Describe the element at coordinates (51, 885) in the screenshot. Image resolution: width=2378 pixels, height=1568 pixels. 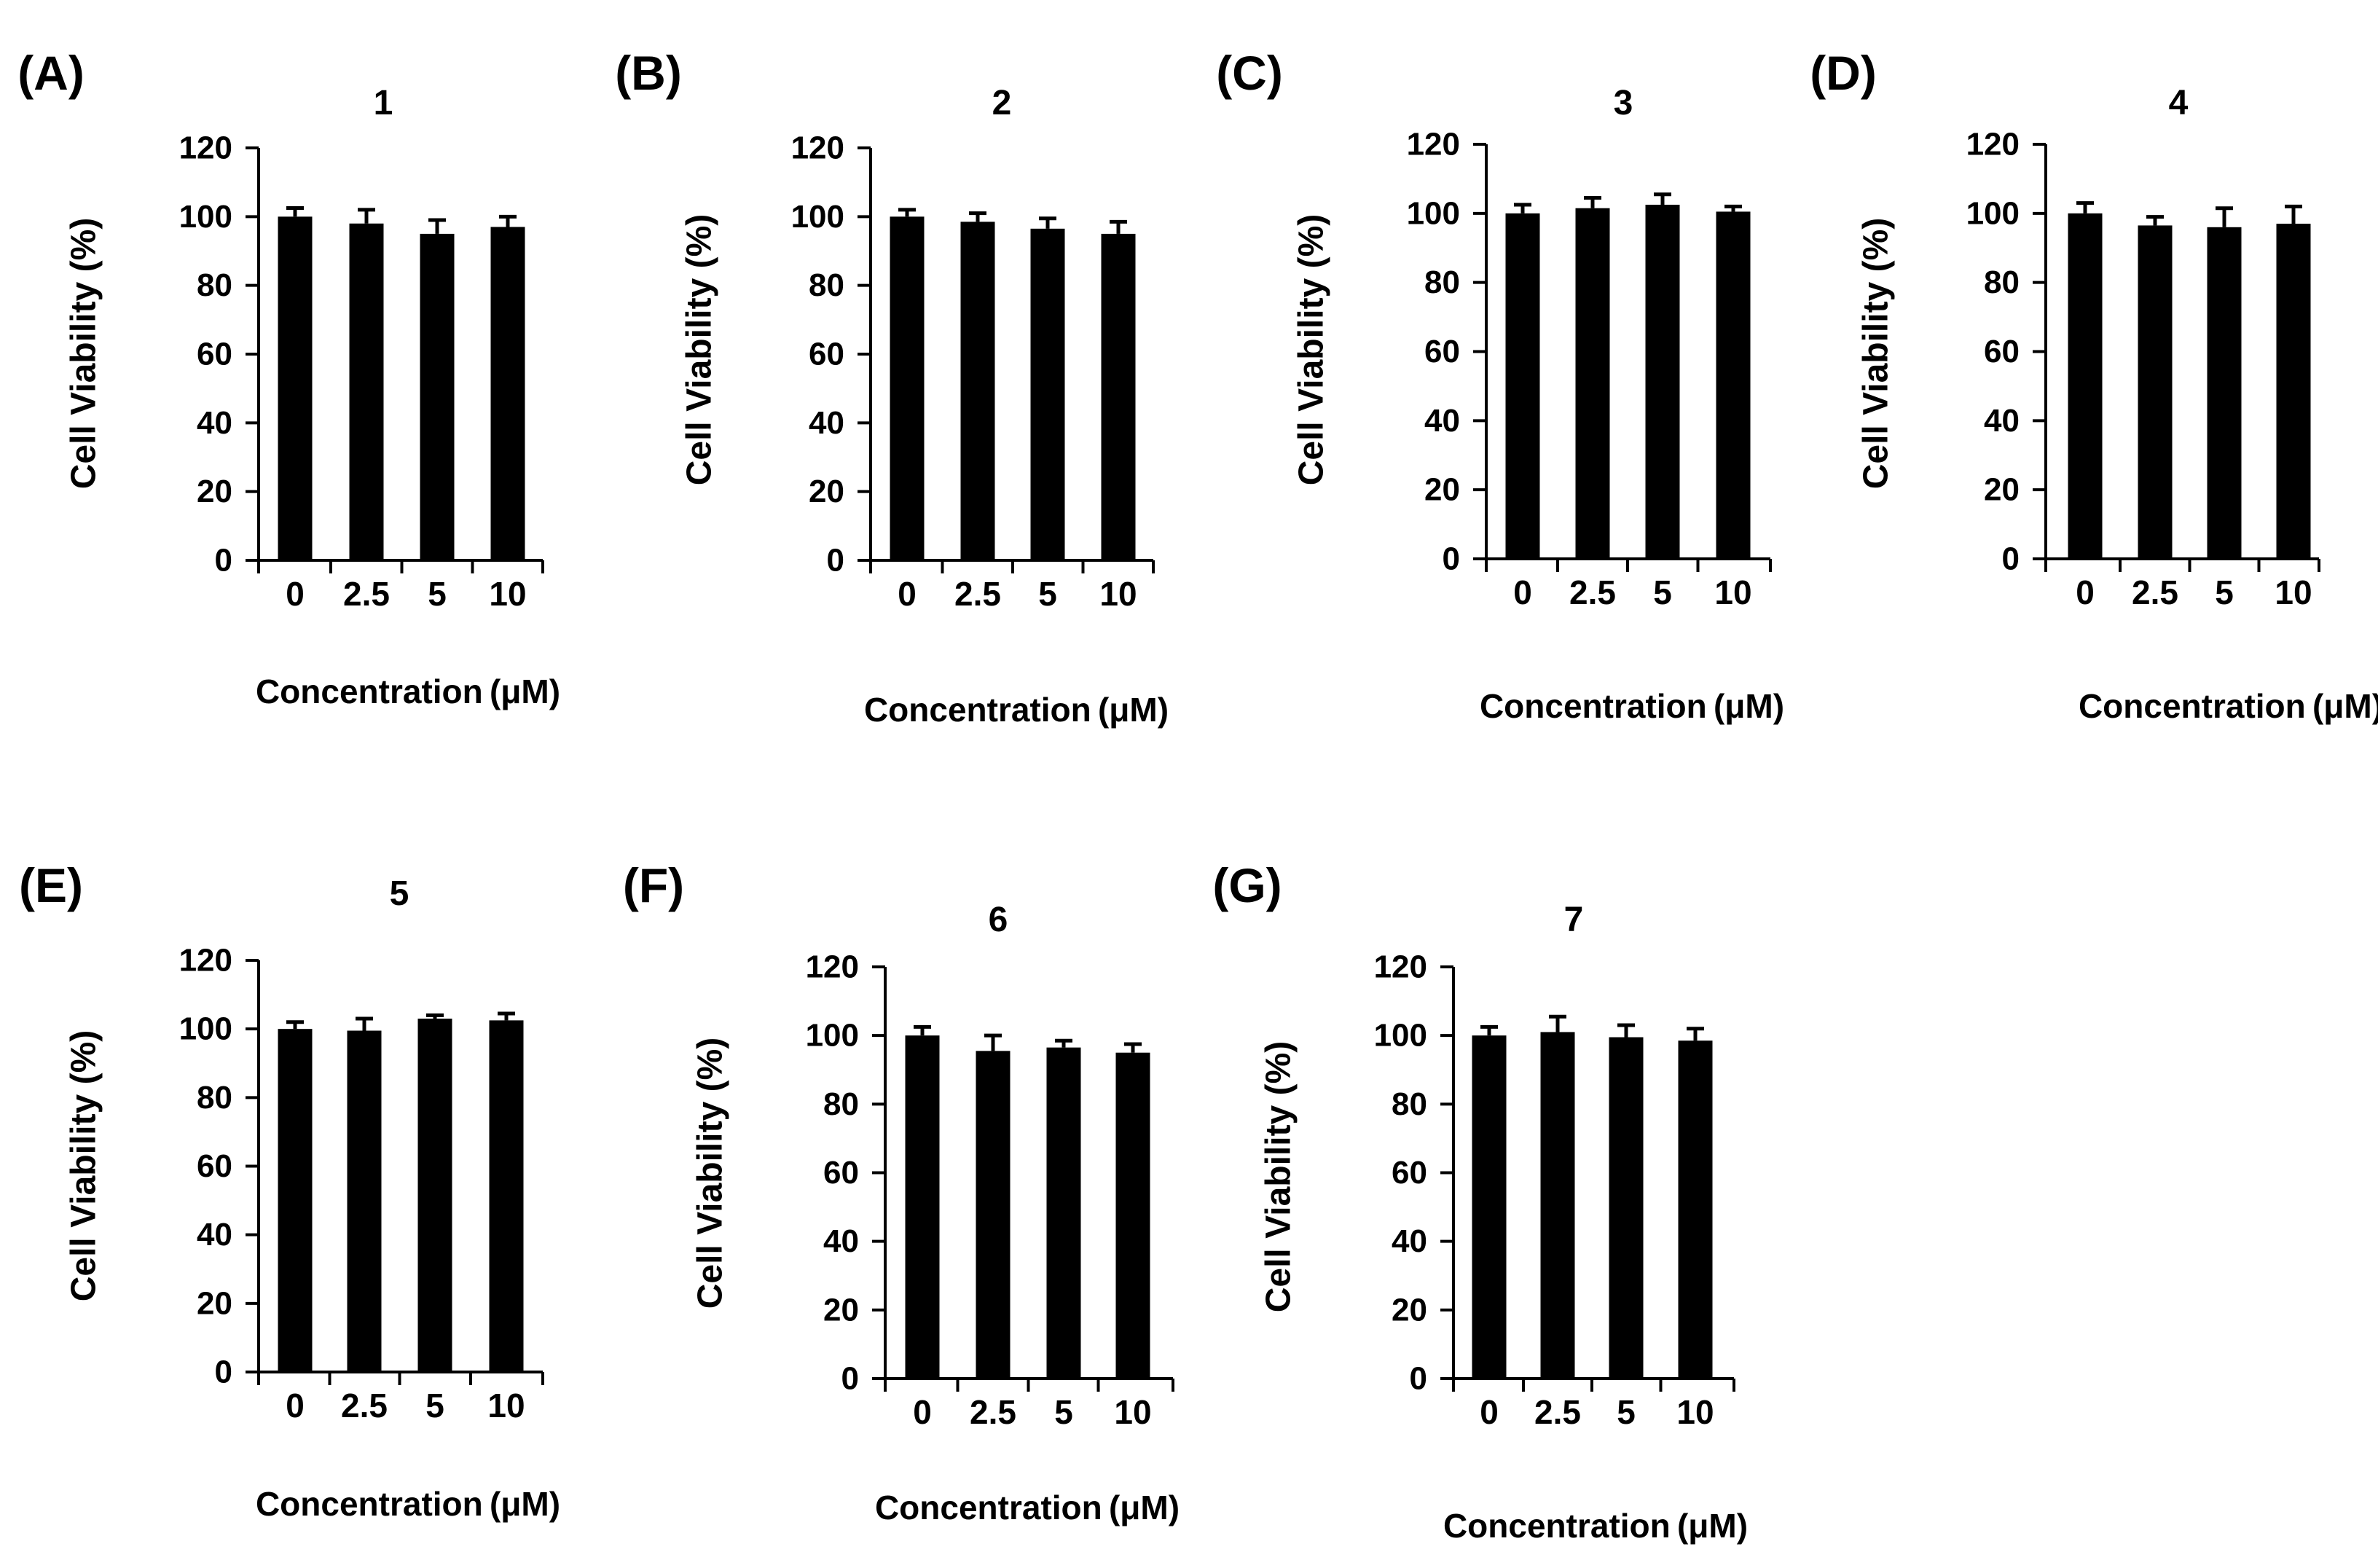
I see `panel-label: (E)` at that location.